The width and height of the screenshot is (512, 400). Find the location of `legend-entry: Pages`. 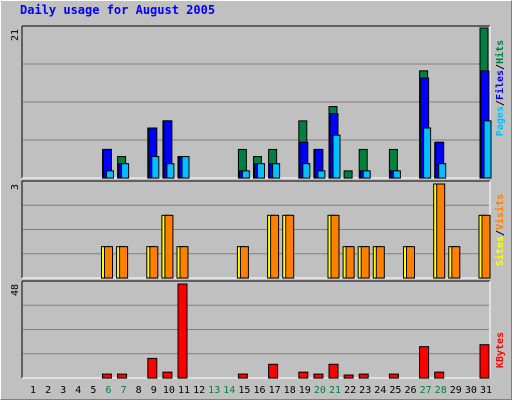

legend-entry: Pages is located at coordinates (500, 121).